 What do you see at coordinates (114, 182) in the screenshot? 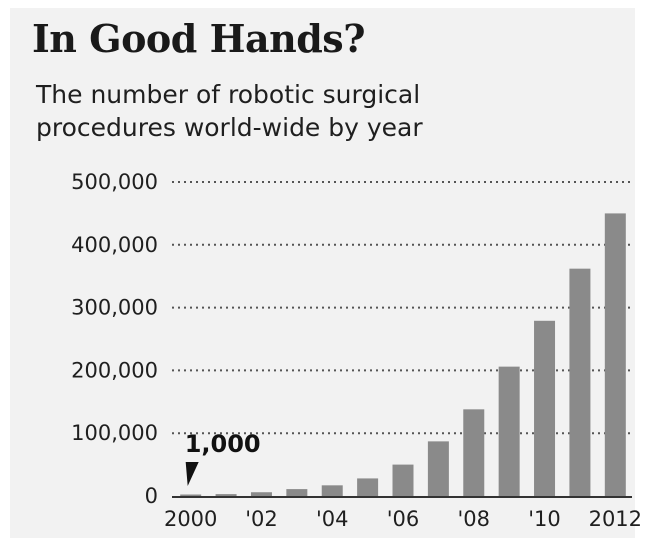
I see `y-tick-label: 500,000` at bounding box center [114, 182].